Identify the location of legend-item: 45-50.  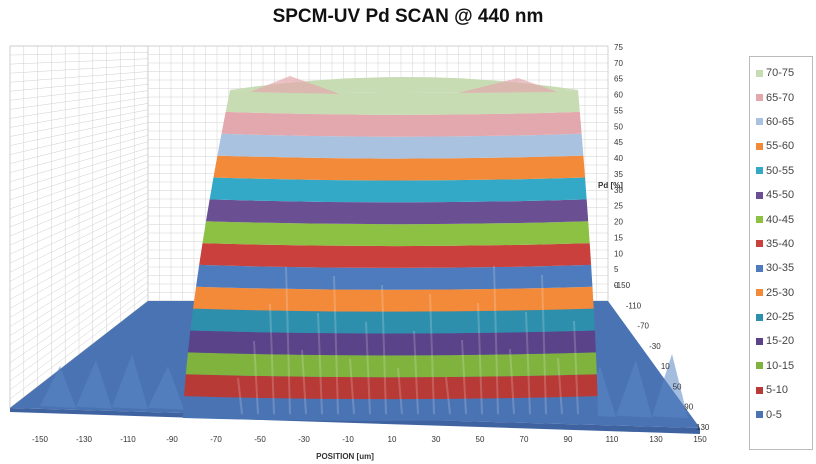
(784, 195).